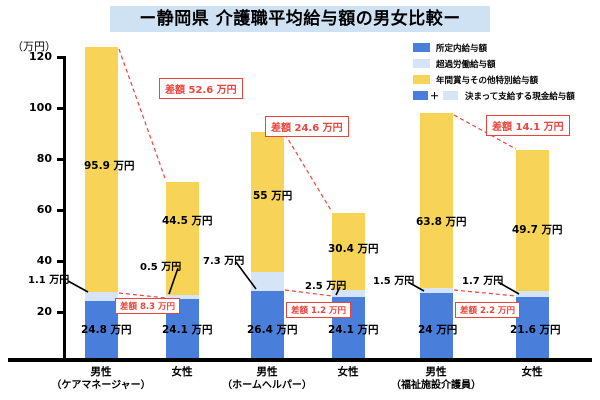  I want to click on bar-label-overtime-cm-male: 1.1 万円, so click(49, 280).